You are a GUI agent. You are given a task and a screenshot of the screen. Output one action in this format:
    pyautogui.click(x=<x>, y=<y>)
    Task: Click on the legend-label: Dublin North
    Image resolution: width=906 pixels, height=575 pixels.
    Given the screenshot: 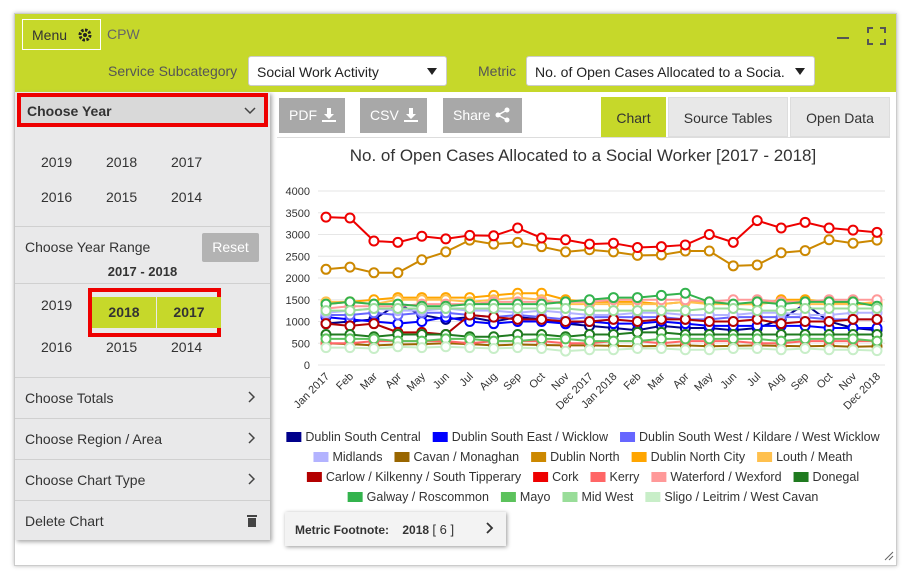 What is the action you would take?
    pyautogui.click(x=585, y=457)
    